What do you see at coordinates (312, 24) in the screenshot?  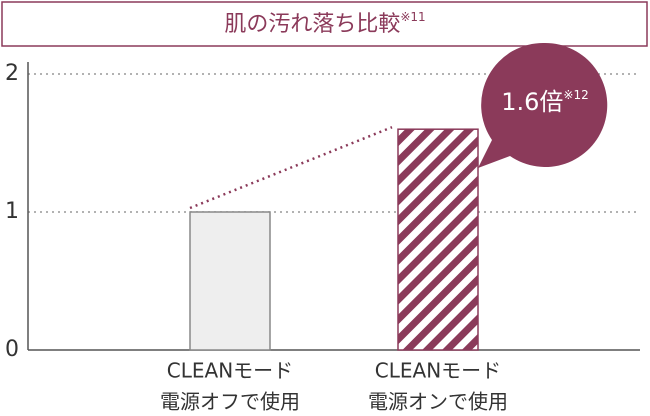 I see `title-text: 肌の汚れ落ち比較` at bounding box center [312, 24].